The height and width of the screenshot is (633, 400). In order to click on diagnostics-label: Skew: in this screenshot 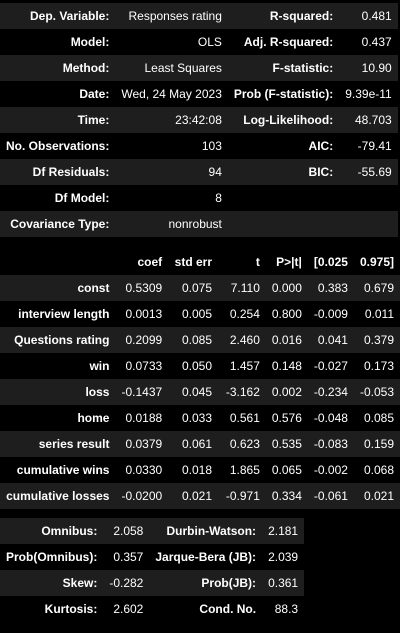, I will do `click(80, 583)`.